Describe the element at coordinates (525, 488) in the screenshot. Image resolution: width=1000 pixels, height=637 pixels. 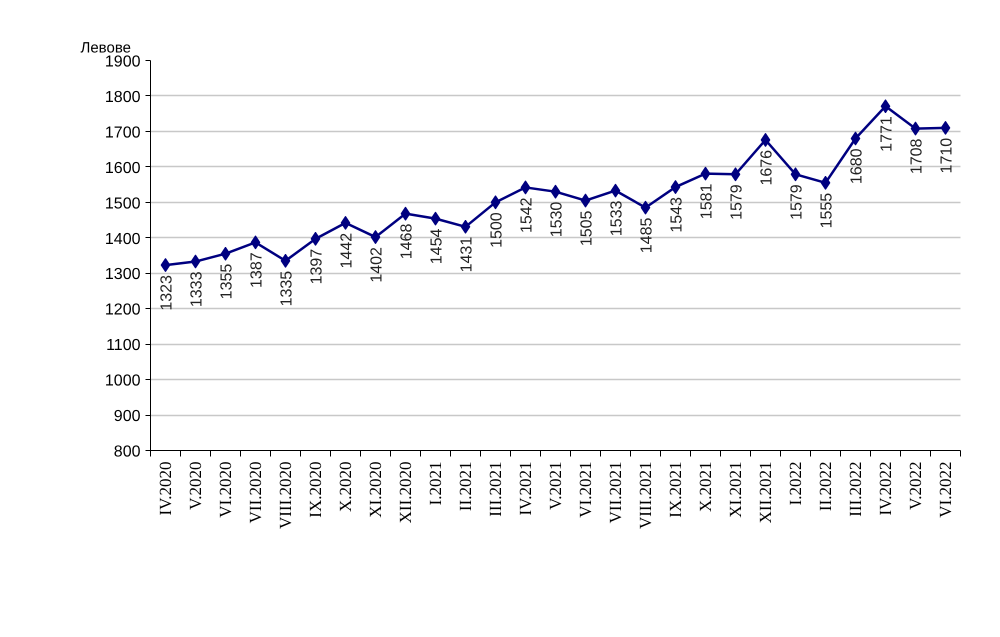
I see `x-tick-label: IV.2021` at that location.